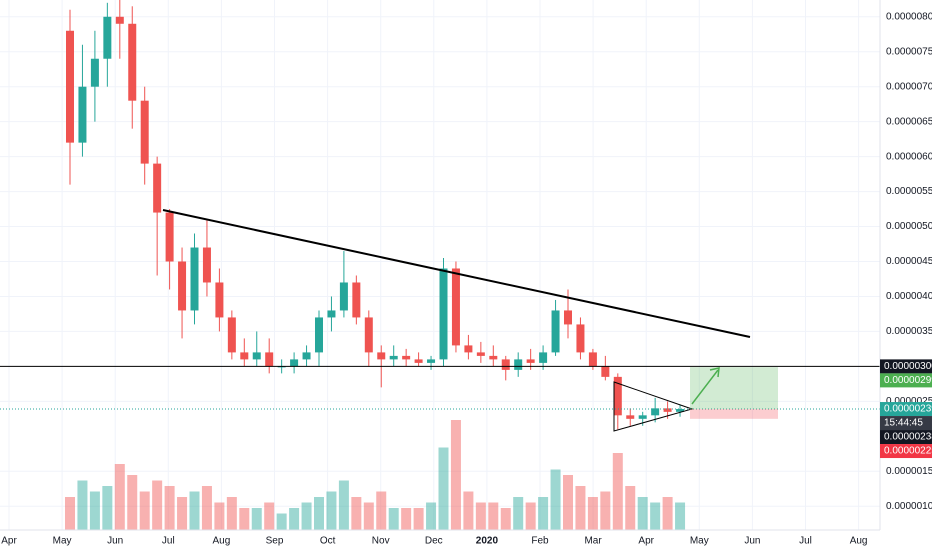  I want to click on x-tick-label: Sep, so click(275, 541).